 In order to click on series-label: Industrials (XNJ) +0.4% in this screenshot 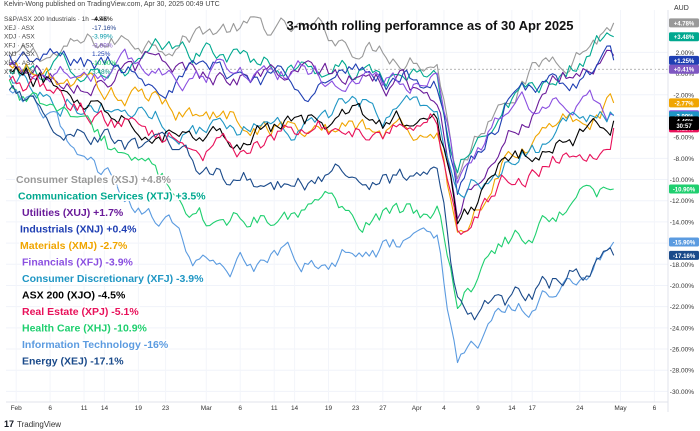, I will do `click(78, 230)`.